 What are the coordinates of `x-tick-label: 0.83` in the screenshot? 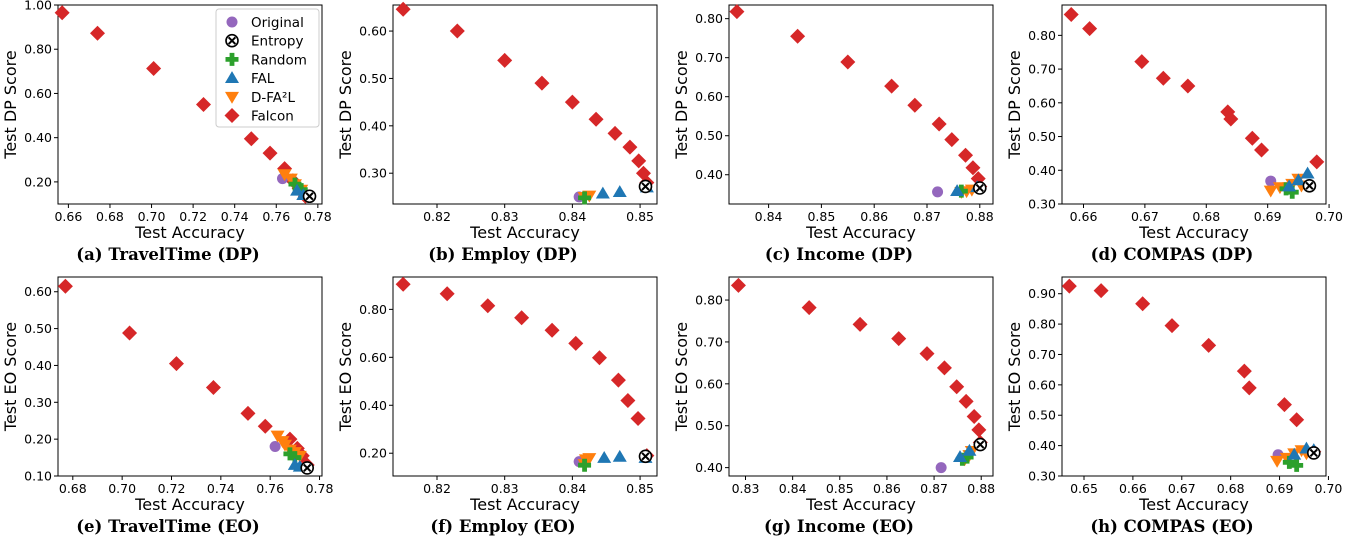 It's located at (746, 488).